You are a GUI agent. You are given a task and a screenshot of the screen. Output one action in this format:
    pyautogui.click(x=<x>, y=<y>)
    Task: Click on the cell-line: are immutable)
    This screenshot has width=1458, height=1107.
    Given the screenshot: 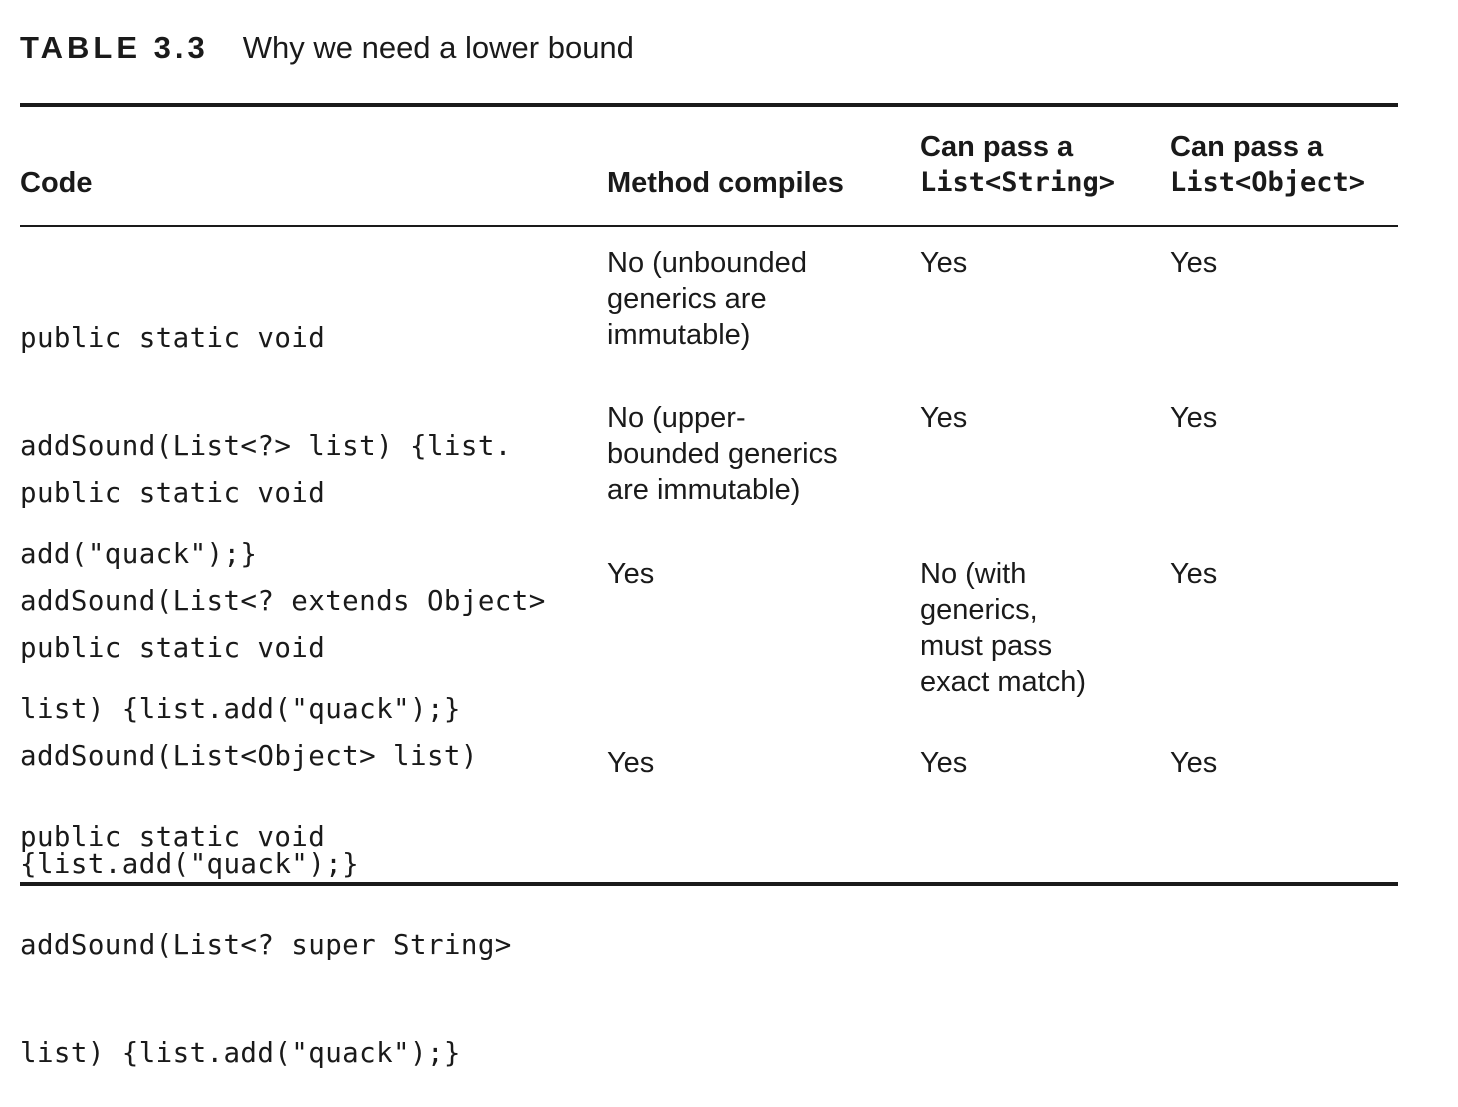 What is the action you would take?
    pyautogui.click(x=704, y=490)
    